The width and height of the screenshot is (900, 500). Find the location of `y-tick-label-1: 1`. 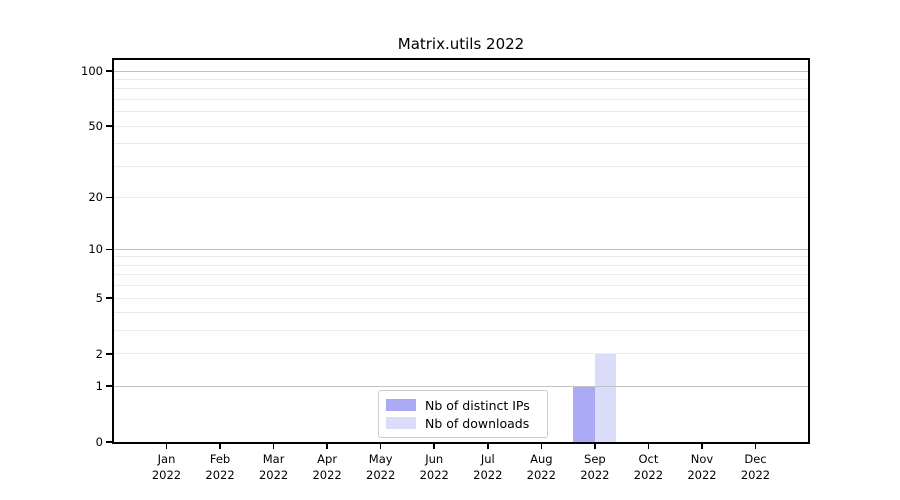

y-tick-label-1: 1 is located at coordinates (99, 386).